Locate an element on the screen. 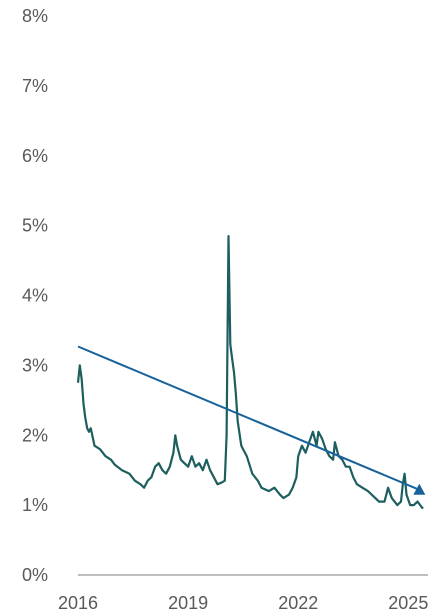  y-tick-label: 8% is located at coordinates (35, 16).